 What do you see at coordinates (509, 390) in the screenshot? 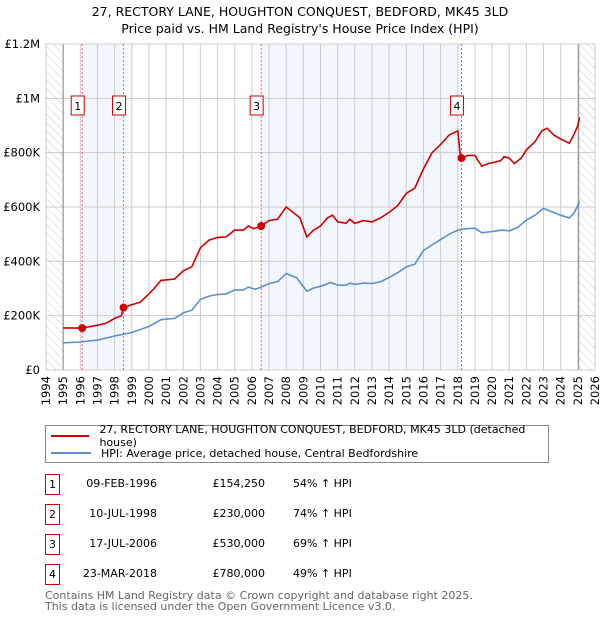
I see `x-tick-label: 2021` at bounding box center [509, 390].